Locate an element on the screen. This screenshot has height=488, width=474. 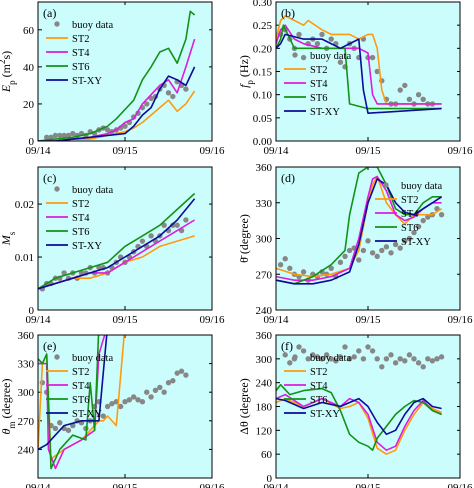
y-tick-label: 0.25 is located at coordinates (263, 26).